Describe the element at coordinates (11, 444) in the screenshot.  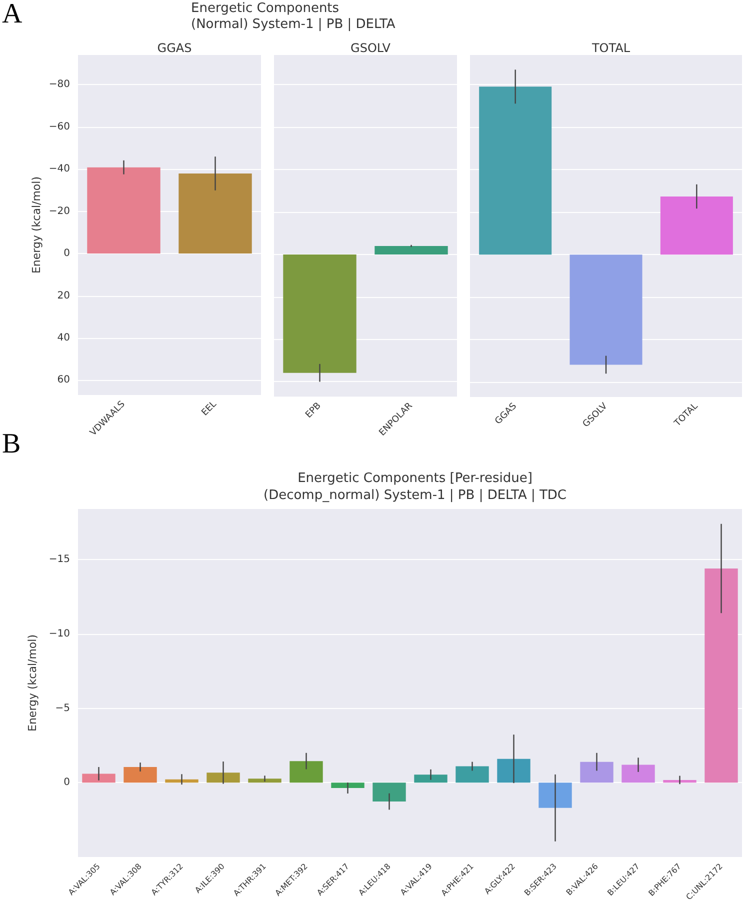
I see `text: B` at that location.